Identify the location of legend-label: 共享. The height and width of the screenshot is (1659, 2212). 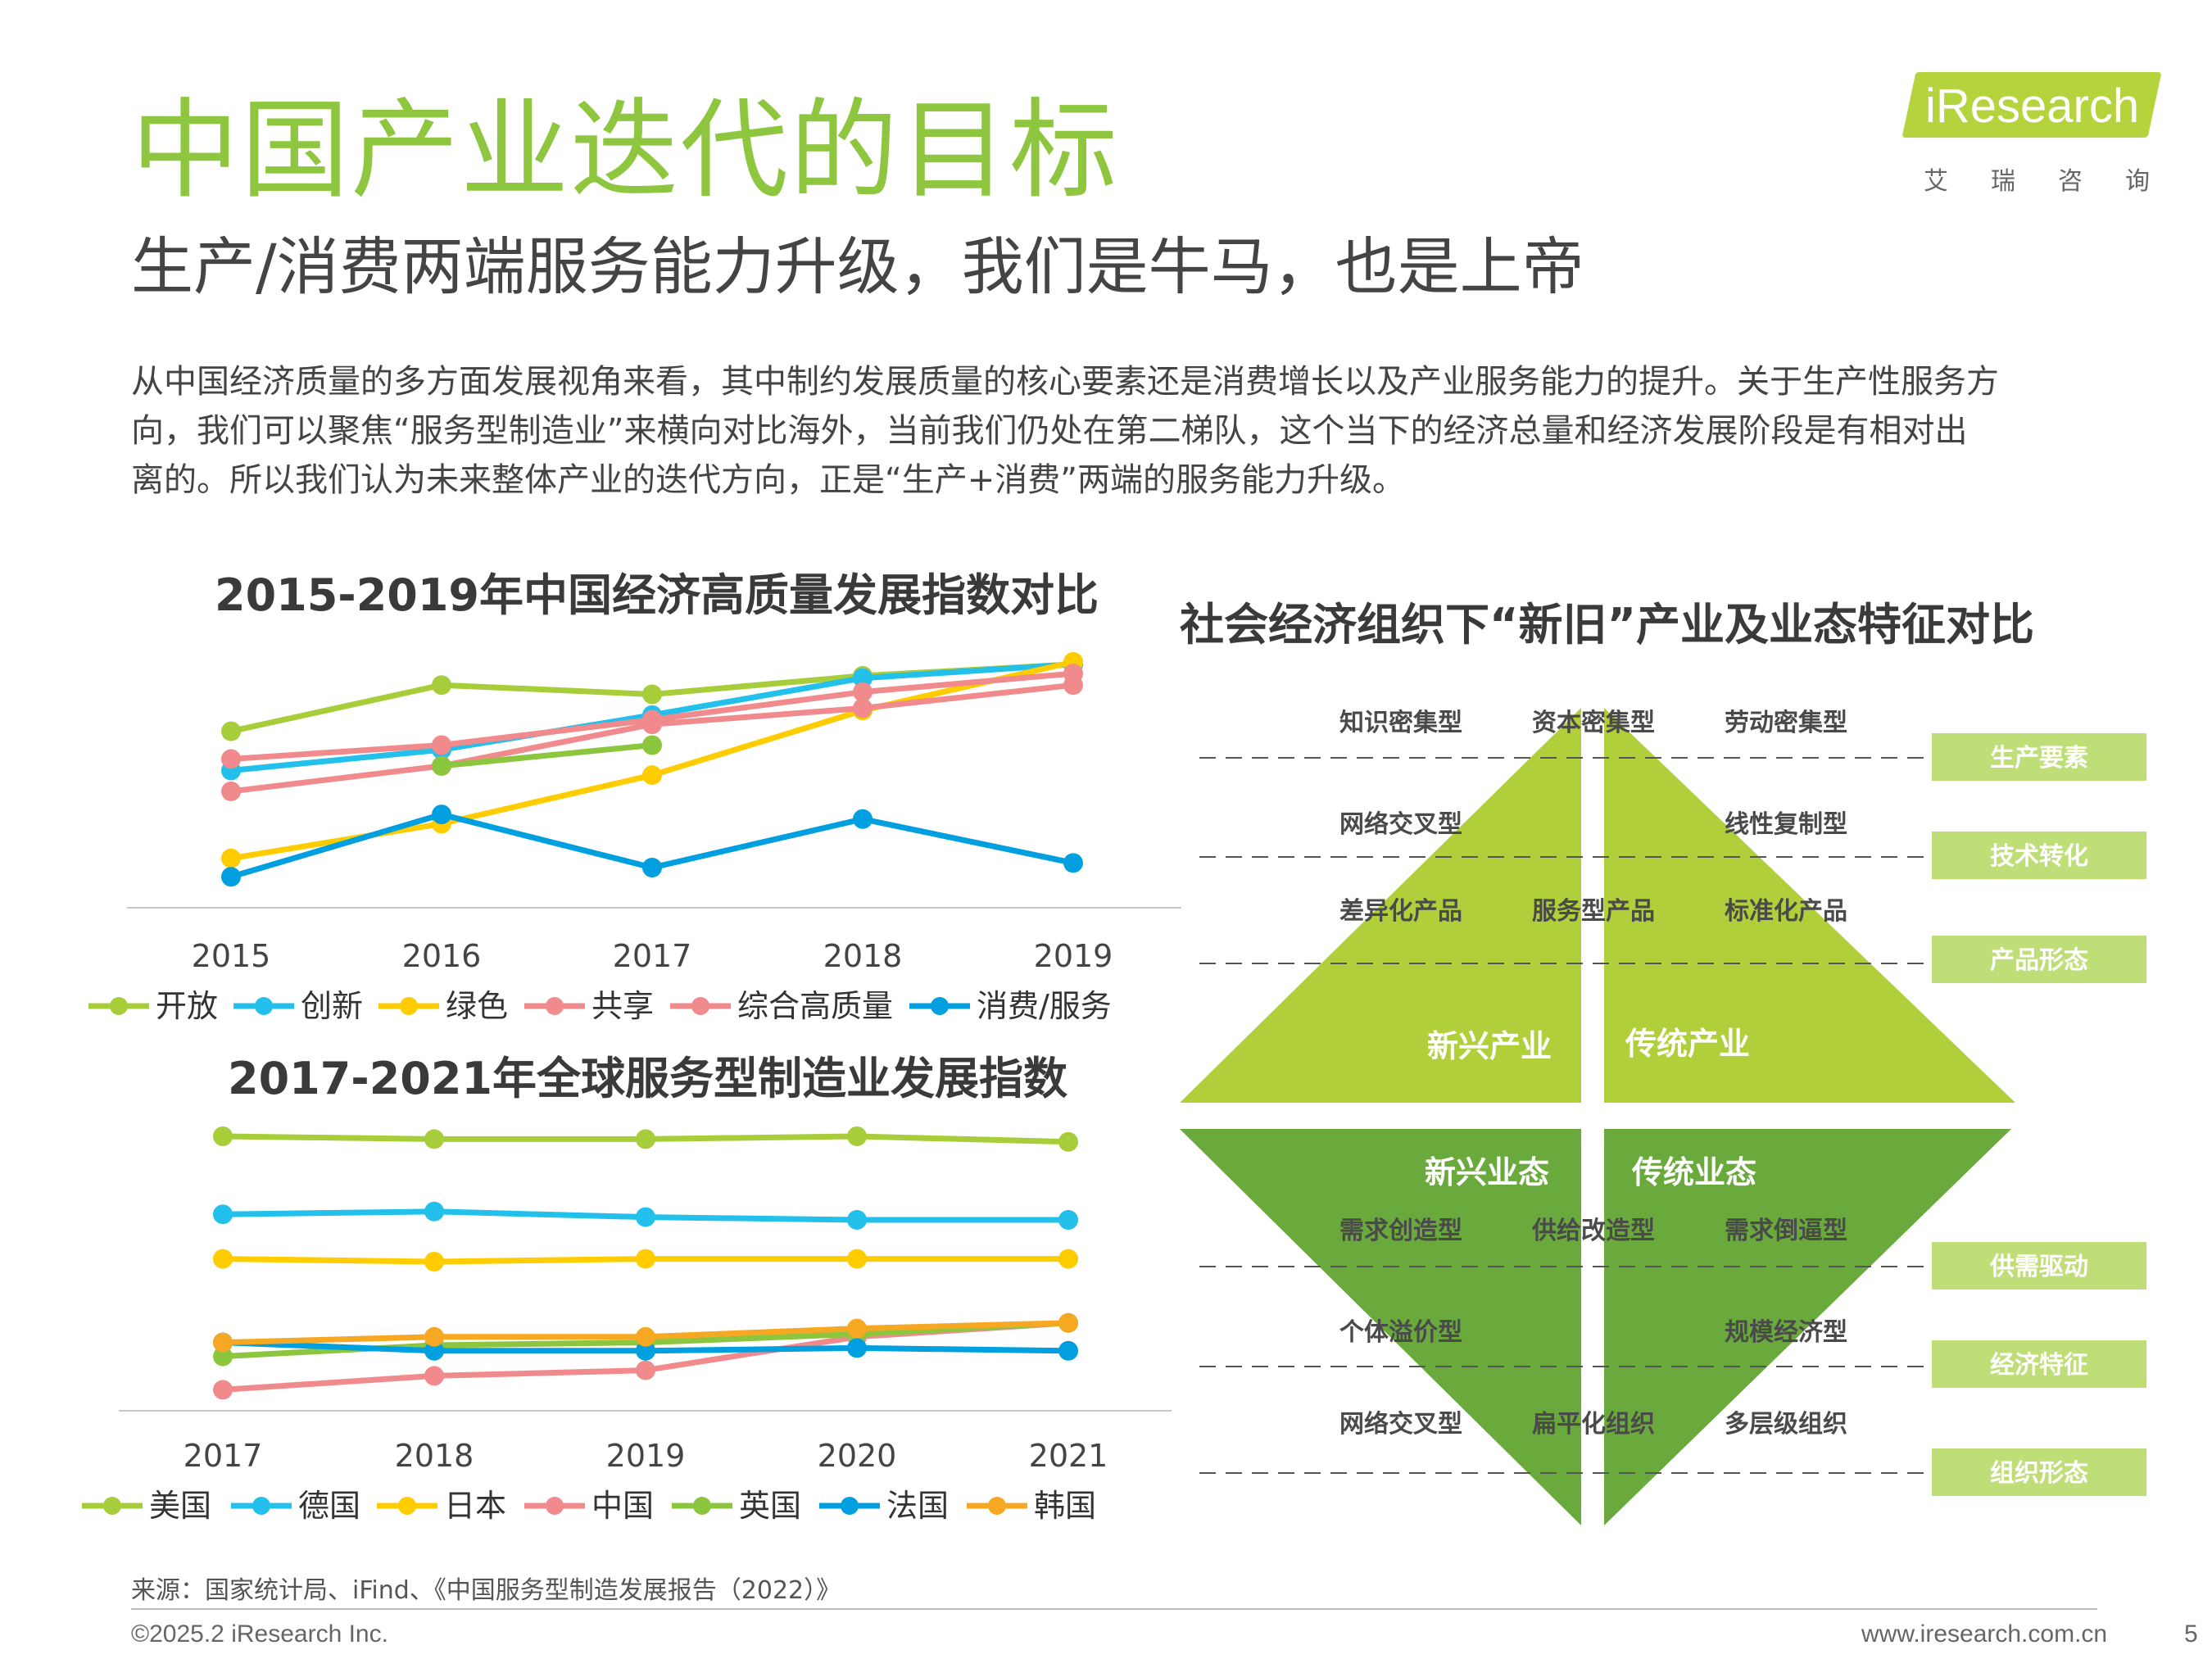
(623, 1006).